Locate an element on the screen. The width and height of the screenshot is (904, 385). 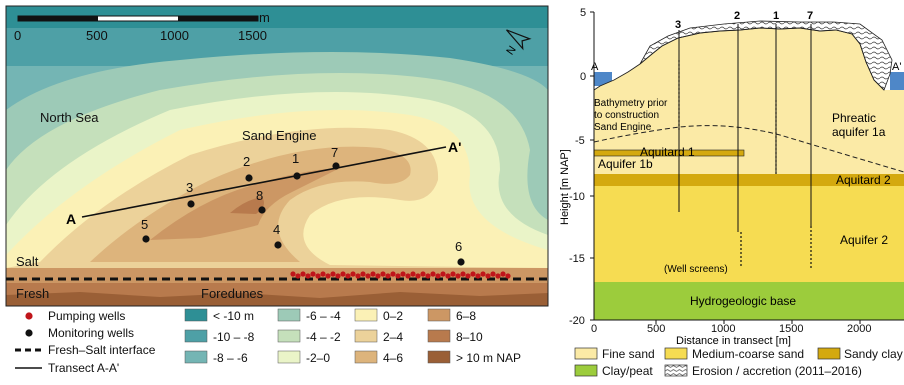
x-tick-label: 1000 is located at coordinates (723, 329).